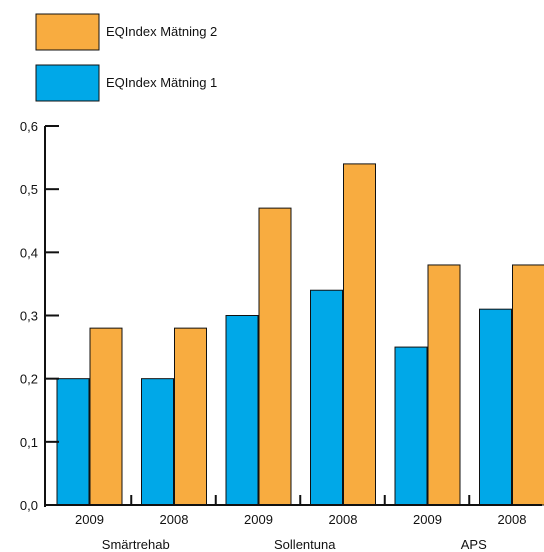 The width and height of the screenshot is (544, 552). What do you see at coordinates (474, 544) in the screenshot?
I see `group-label: APS` at bounding box center [474, 544].